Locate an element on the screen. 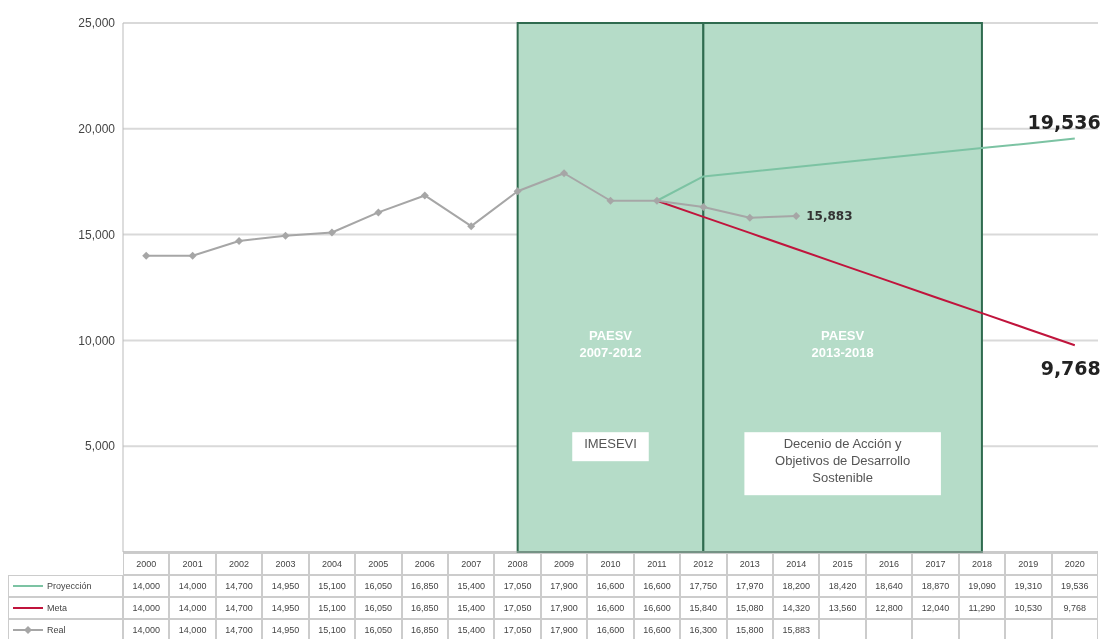 The width and height of the screenshot is (1108, 639). x-tick-label: 2010 is located at coordinates (610, 564).